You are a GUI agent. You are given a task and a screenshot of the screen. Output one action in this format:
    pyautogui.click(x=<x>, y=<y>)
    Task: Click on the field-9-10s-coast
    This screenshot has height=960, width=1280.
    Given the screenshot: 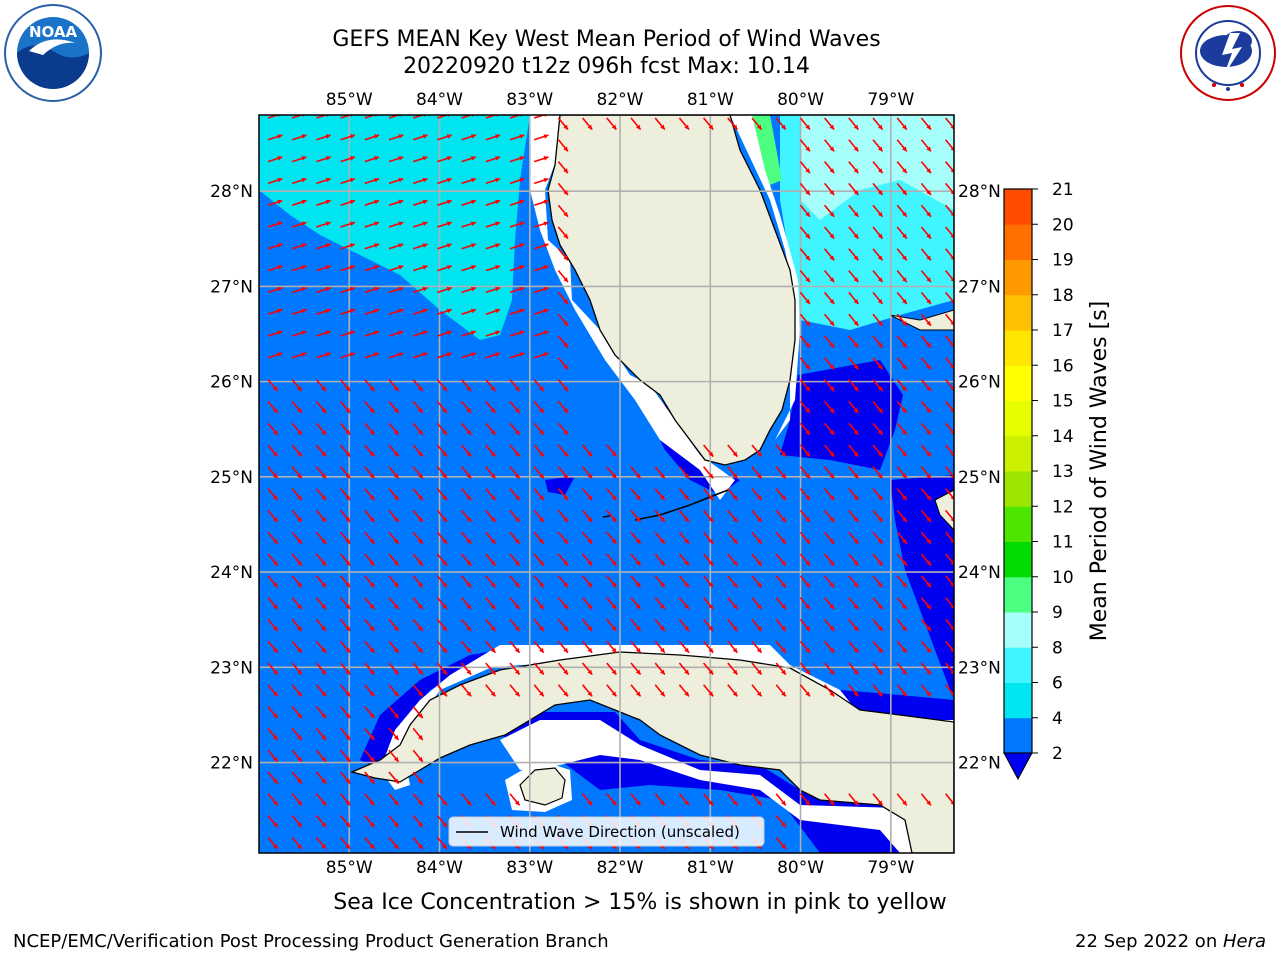 What is the action you would take?
    pyautogui.click(x=767, y=150)
    